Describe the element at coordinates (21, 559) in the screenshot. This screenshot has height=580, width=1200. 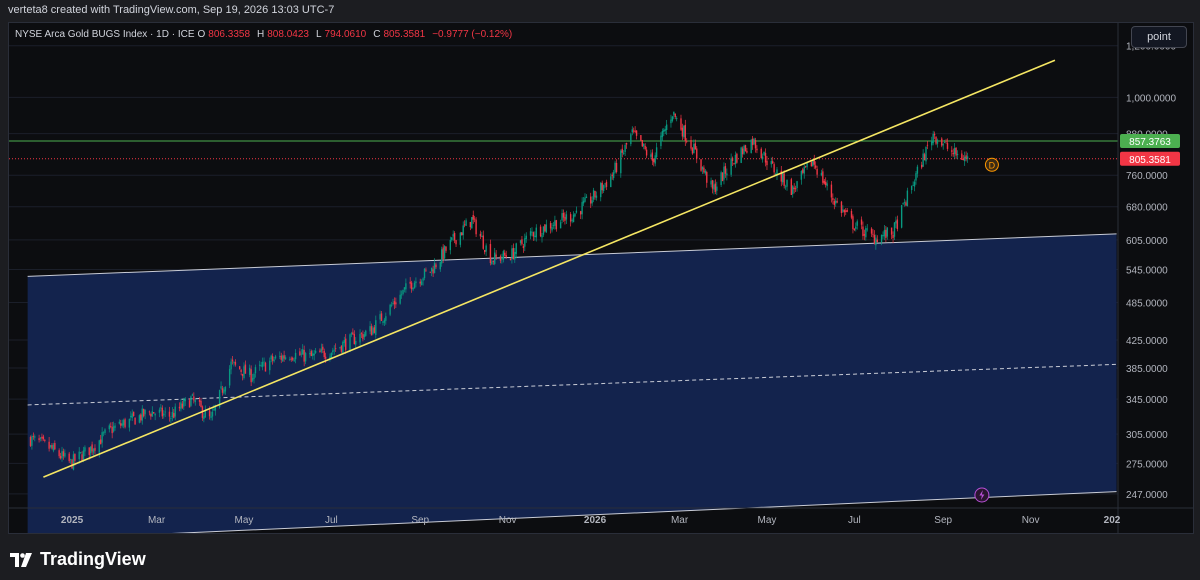
I see `tradingview-logo-icon` at that location.